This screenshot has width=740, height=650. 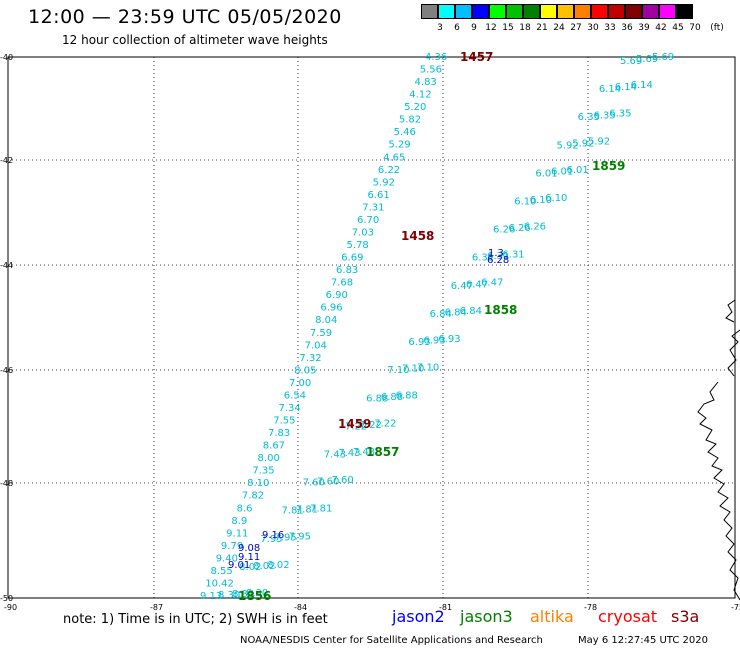 What do you see at coordinates (678, 28) in the screenshot?
I see `legend-label: 45` at bounding box center [678, 28].